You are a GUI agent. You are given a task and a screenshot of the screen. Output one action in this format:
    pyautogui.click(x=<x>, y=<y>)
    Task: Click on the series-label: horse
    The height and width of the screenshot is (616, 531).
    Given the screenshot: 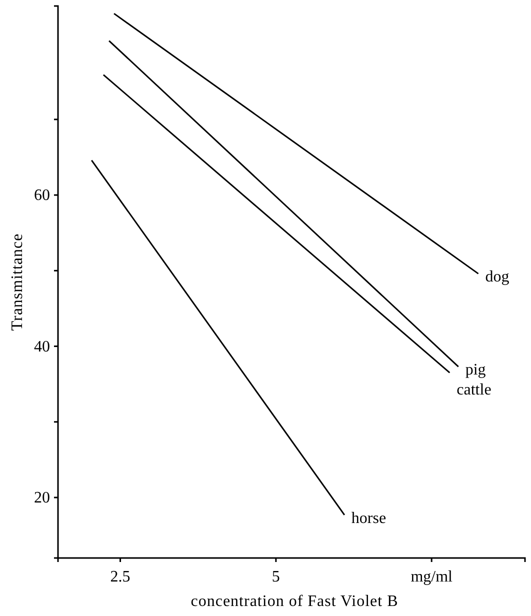 What is the action you would take?
    pyautogui.click(x=368, y=518)
    